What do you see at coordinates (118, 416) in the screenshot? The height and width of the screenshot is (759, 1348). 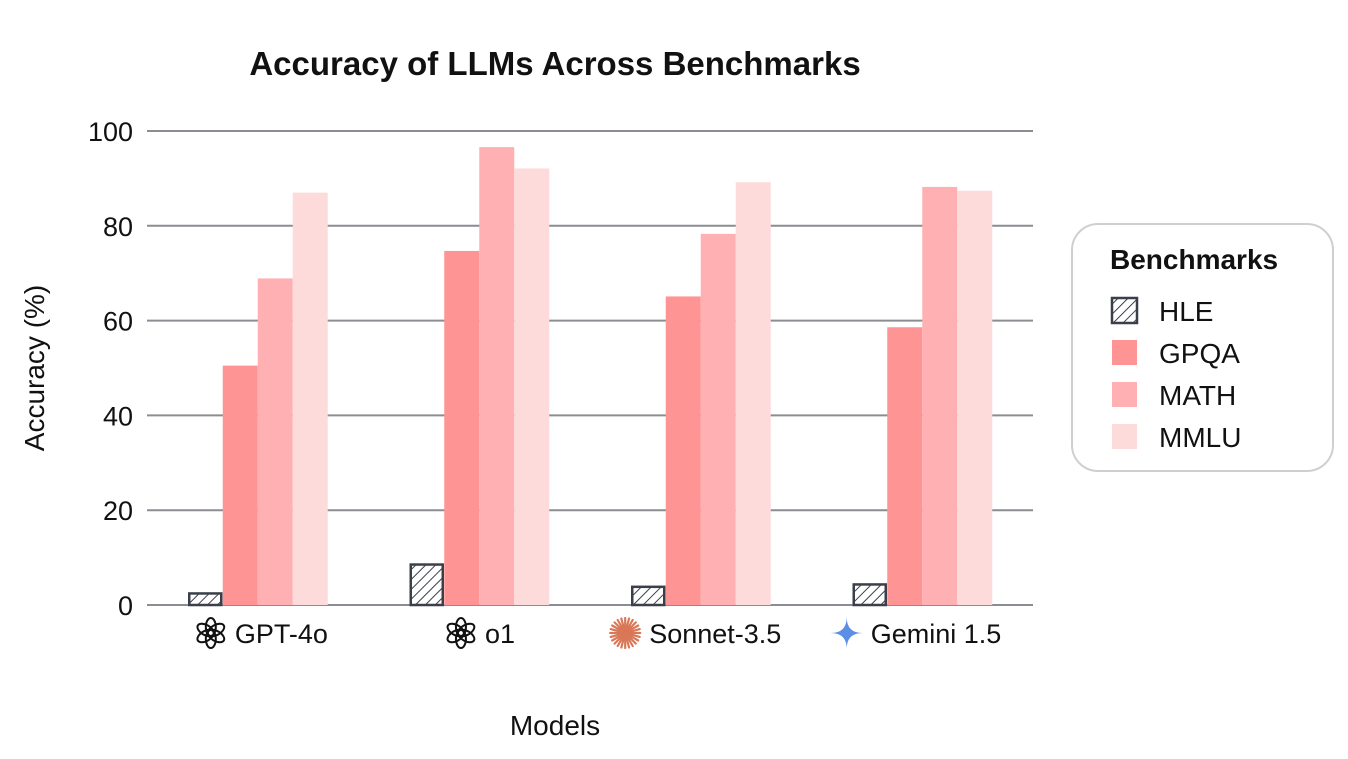 I see `y-tick-label: 40` at bounding box center [118, 416].